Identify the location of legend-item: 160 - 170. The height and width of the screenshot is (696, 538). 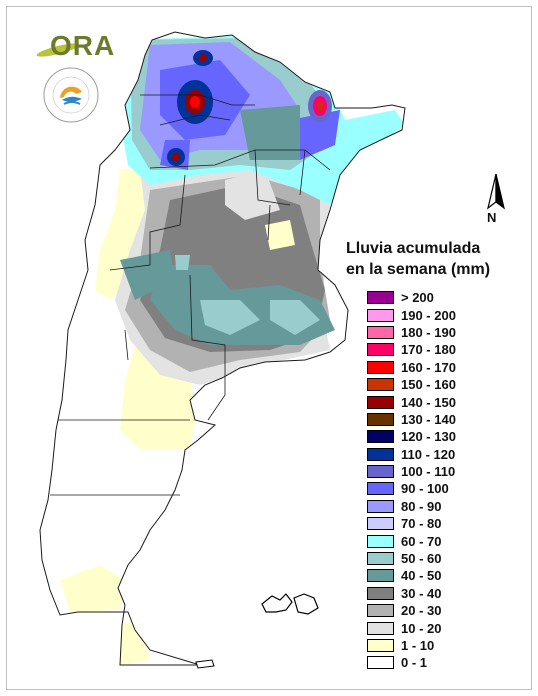
(411, 367).